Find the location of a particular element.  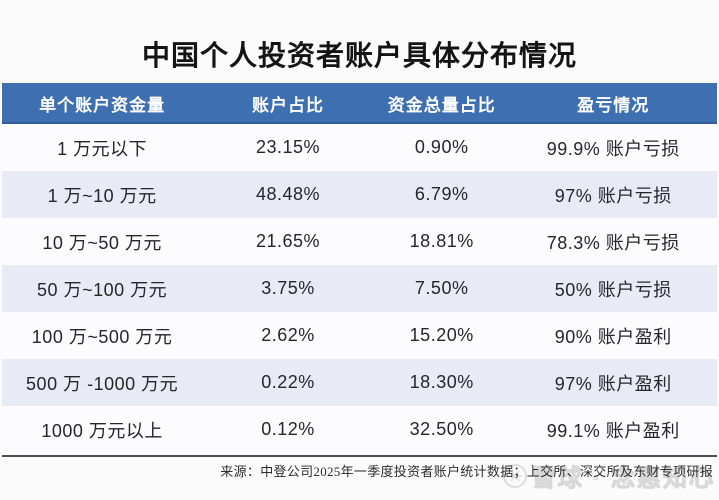

col-header-fund-range: 单个账户资金量 is located at coordinates (102, 105).